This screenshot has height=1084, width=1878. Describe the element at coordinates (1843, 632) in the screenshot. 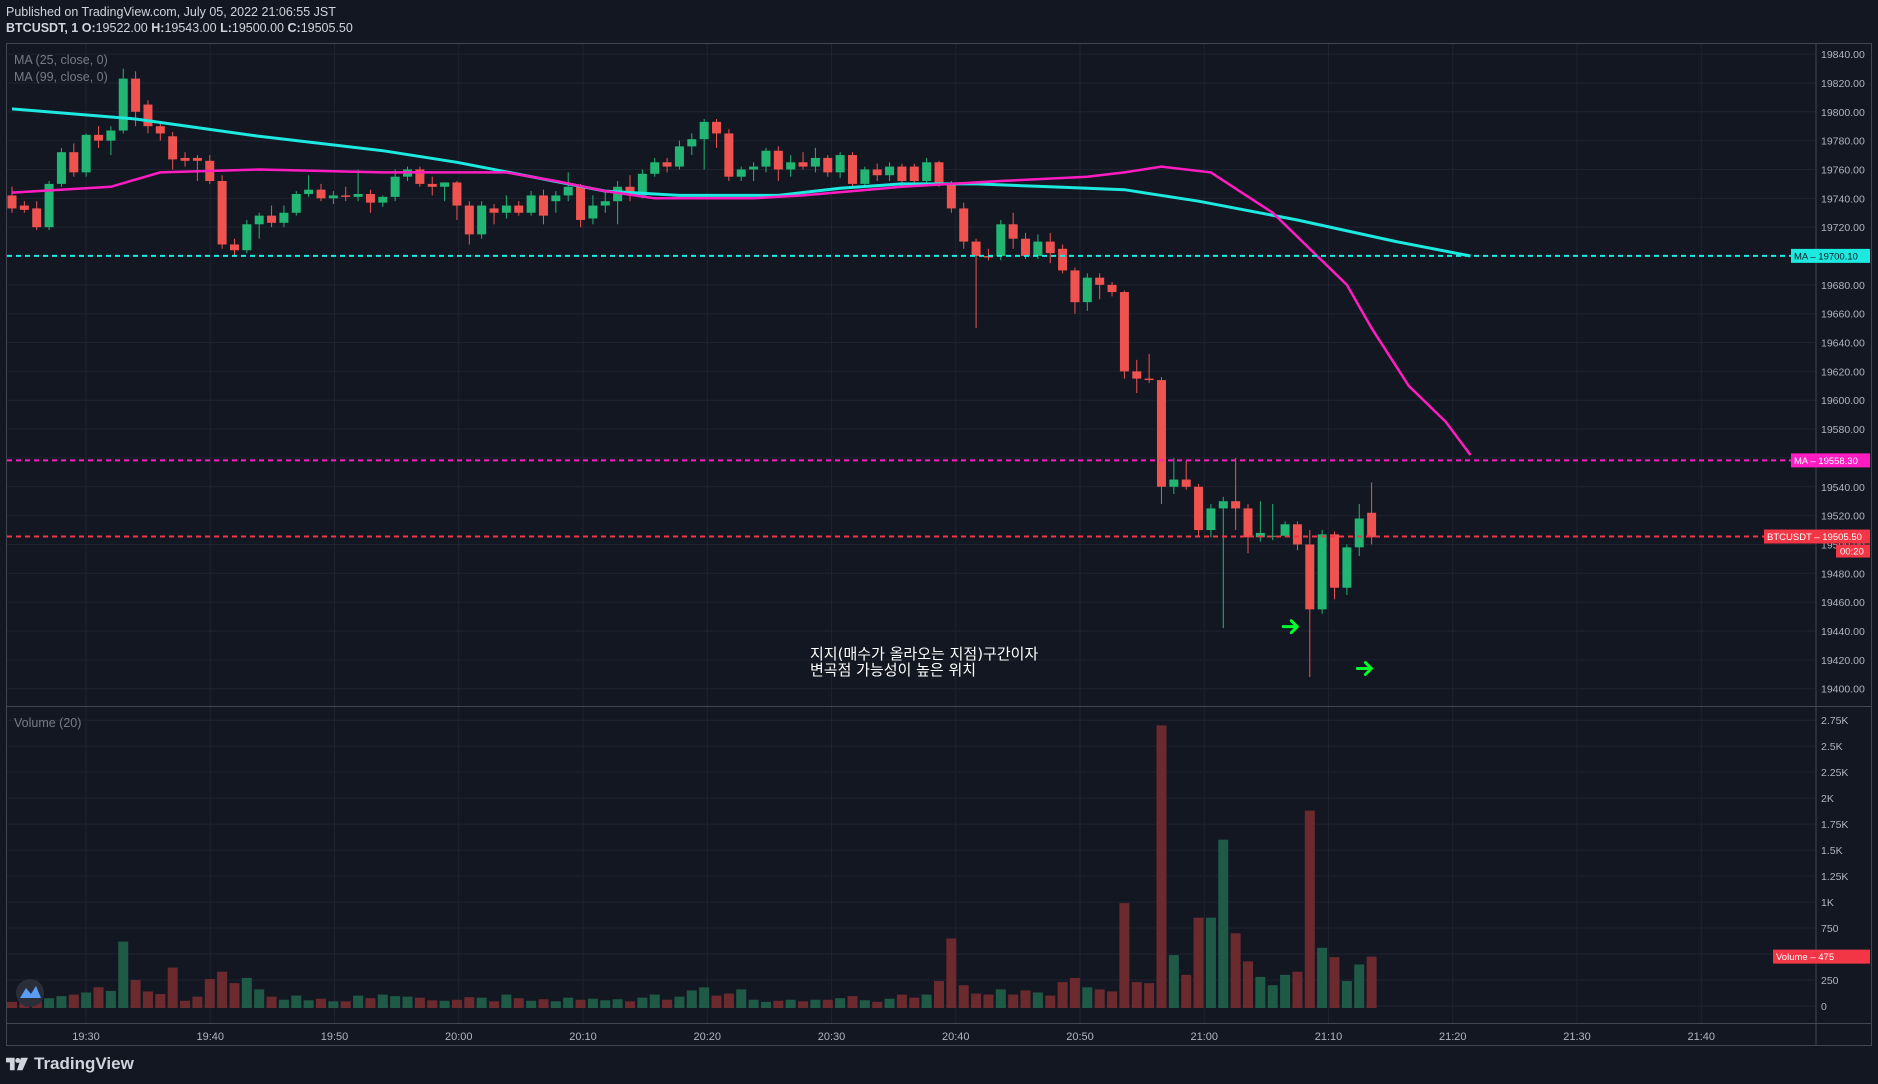

I see `price-tick-label: 19440.00` at that location.